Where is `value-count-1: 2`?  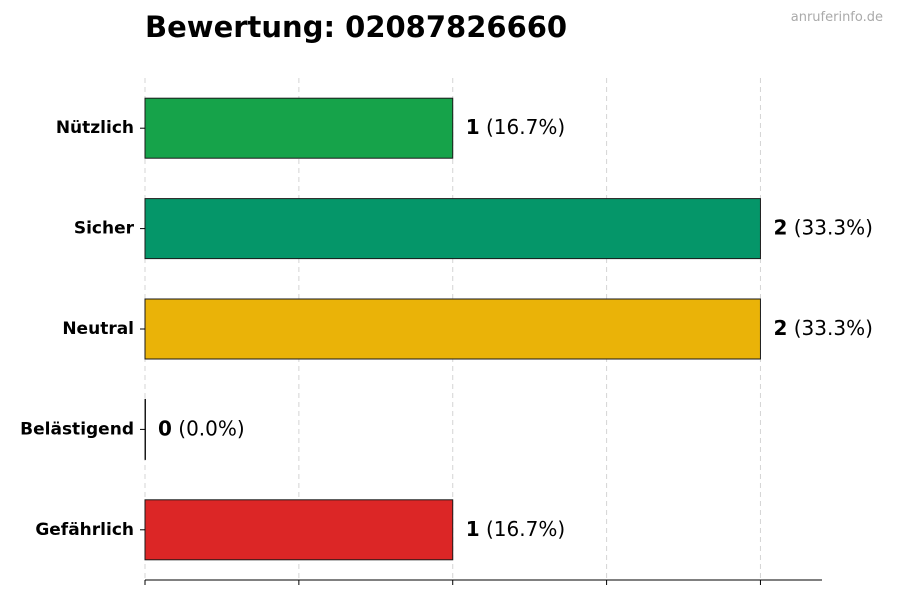 value-count-1: 2 is located at coordinates (780, 227).